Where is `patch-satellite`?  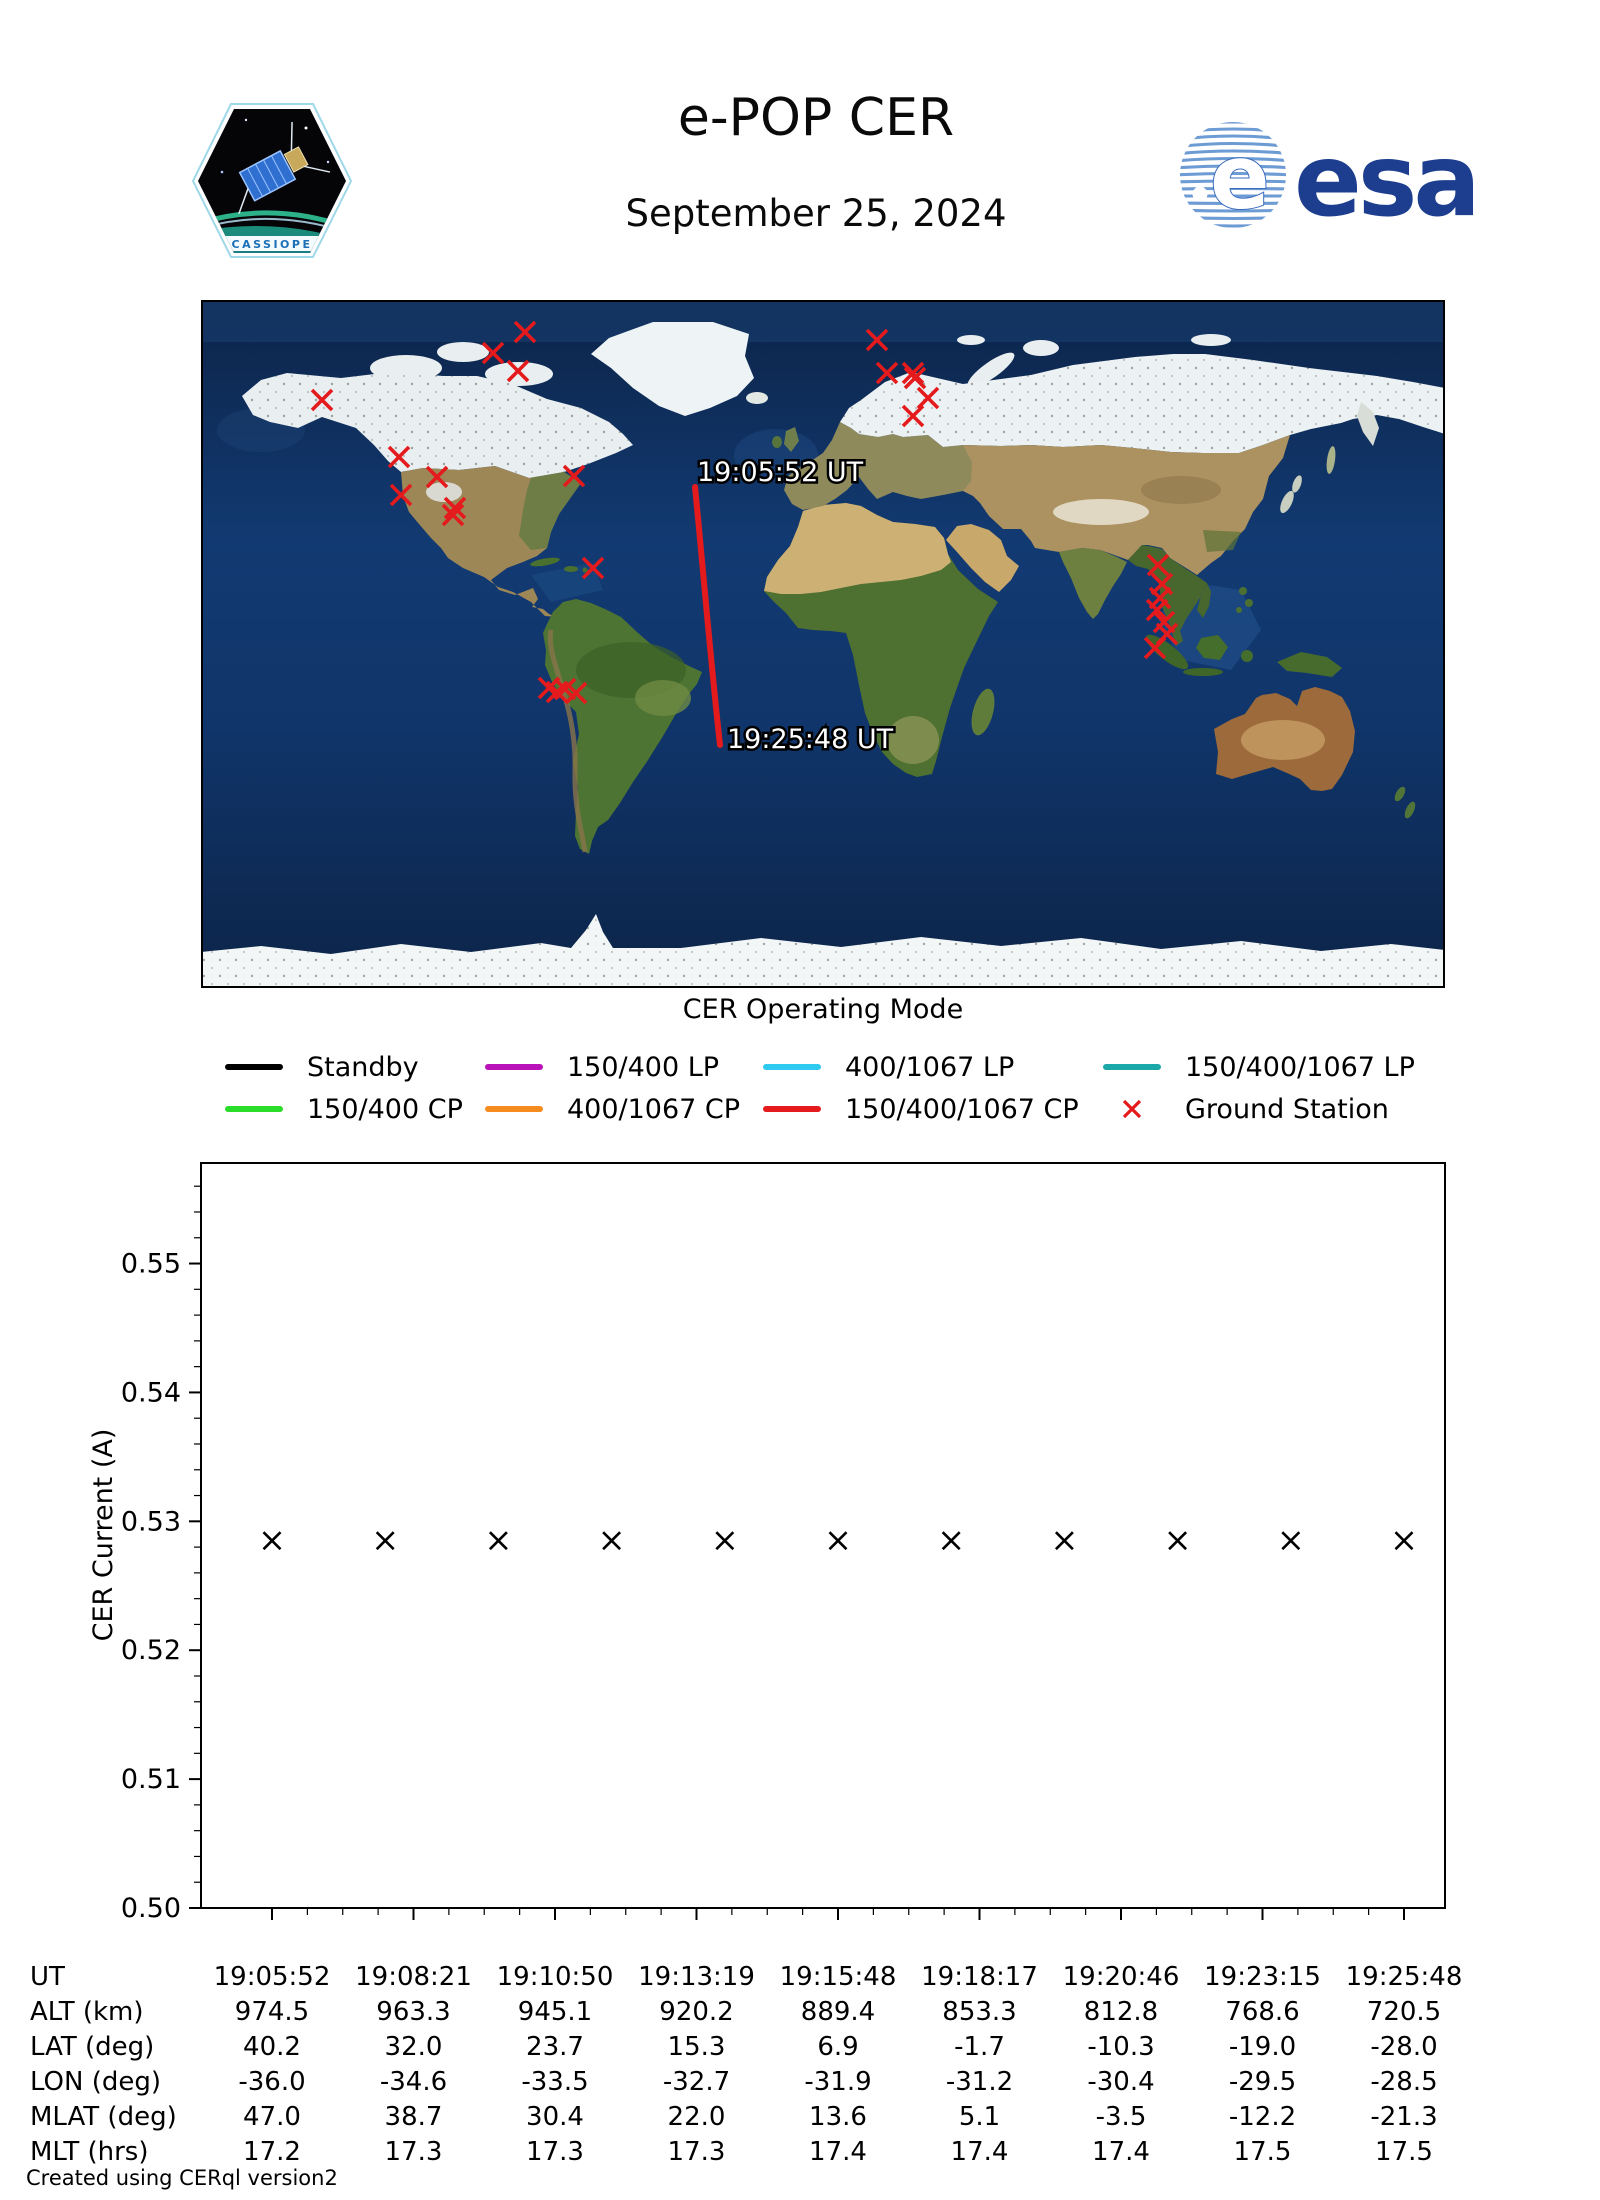 patch-satellite is located at coordinates (284, 168).